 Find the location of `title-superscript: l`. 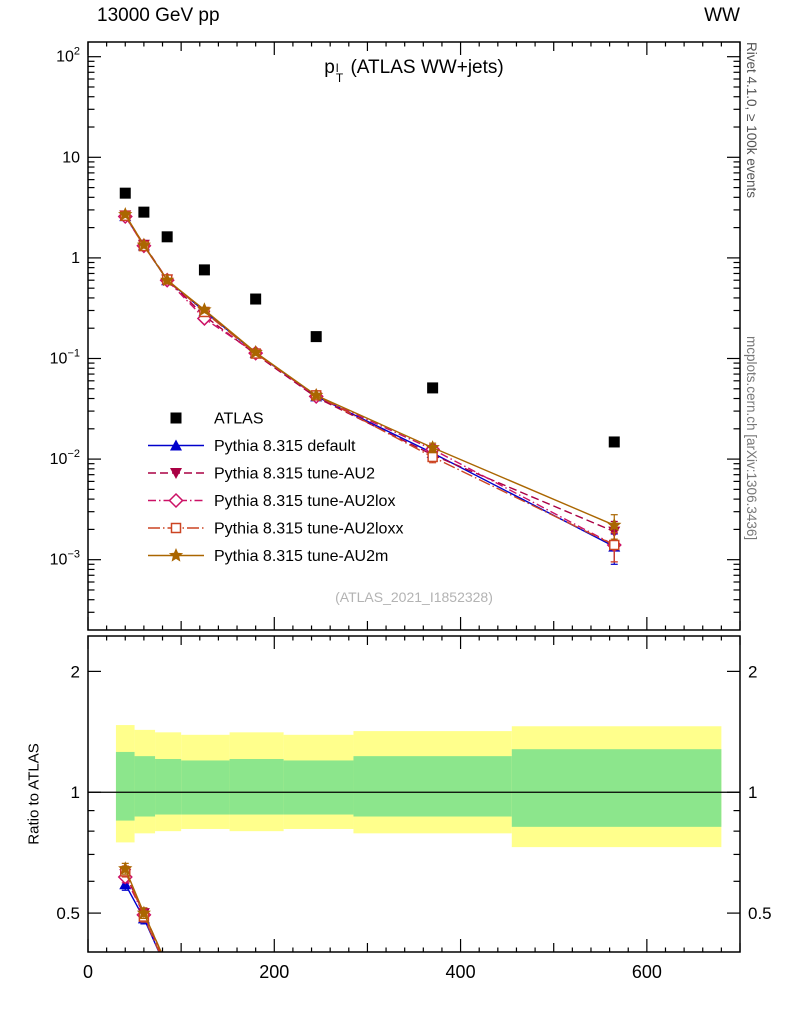

title-superscript: l is located at coordinates (337, 67).